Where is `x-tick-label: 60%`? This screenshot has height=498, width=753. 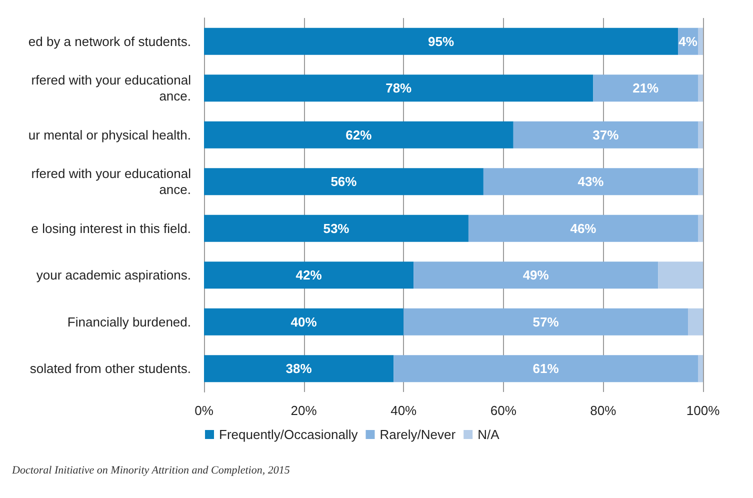
x-tick-label: 60% is located at coordinates (503, 410).